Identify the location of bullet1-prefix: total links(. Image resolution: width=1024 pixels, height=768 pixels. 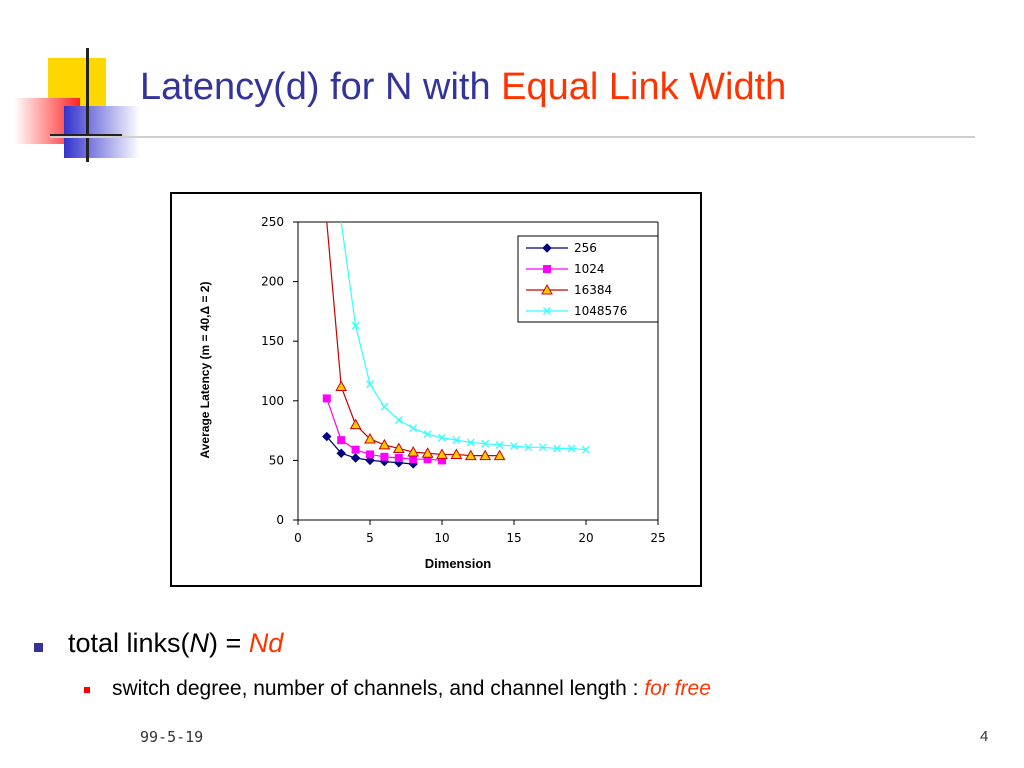
(129, 643).